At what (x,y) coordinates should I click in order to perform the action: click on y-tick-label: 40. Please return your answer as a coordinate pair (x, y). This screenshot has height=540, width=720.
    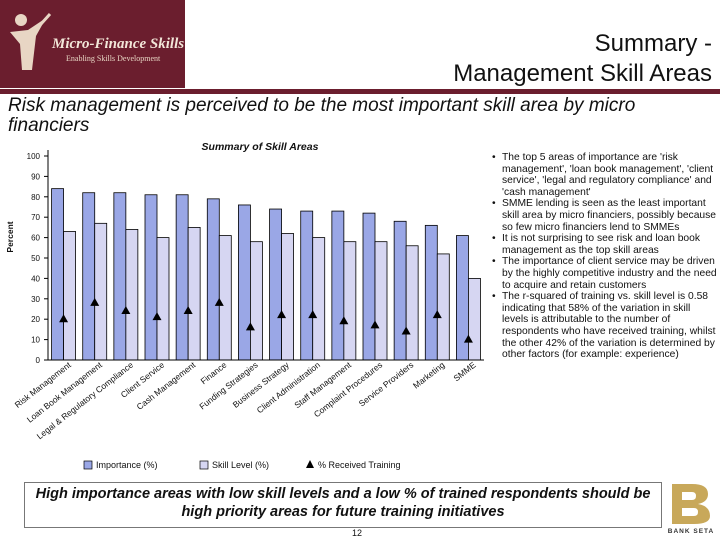
    Looking at the image, I should click on (35, 278).